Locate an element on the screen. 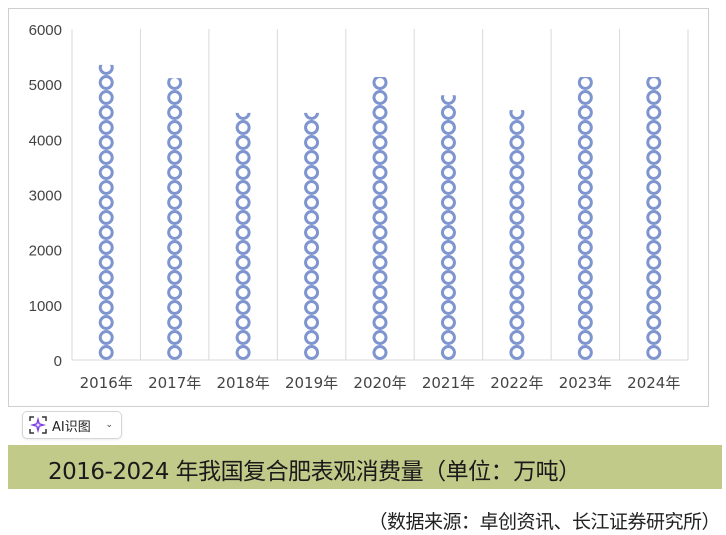  x-tick-label: 2019年 is located at coordinates (311, 383).